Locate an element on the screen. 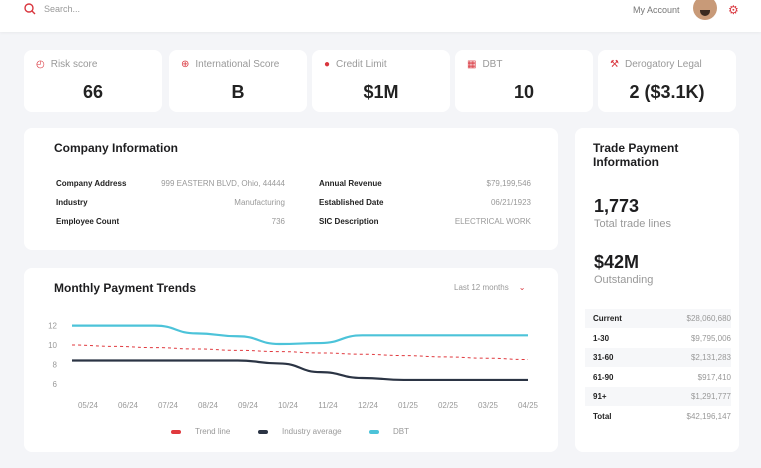  field-label: SIC Description is located at coordinates (349, 221).